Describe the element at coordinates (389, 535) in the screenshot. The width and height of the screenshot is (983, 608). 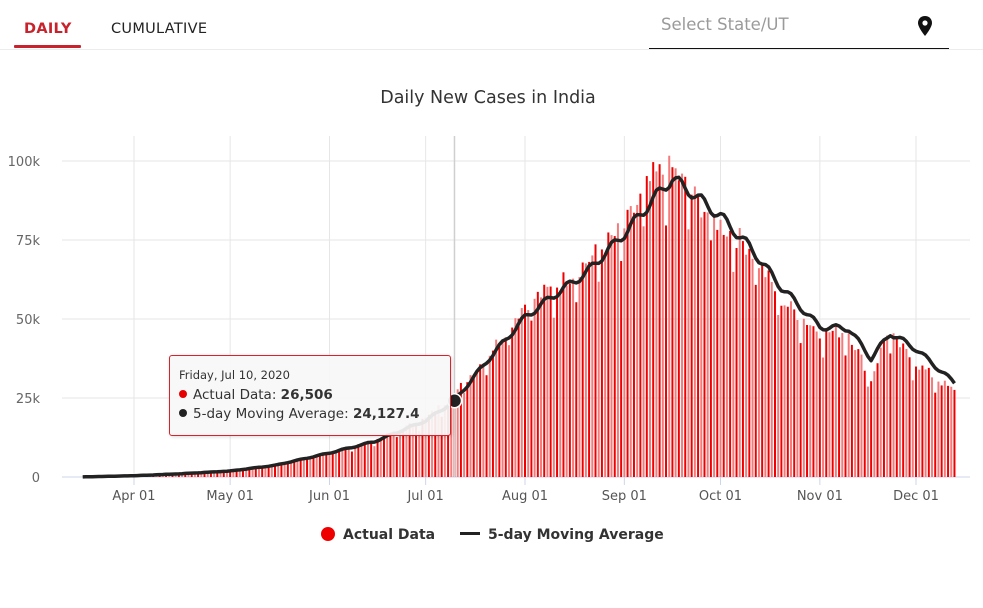
I see `legend-label-actual: Actual Data` at that location.